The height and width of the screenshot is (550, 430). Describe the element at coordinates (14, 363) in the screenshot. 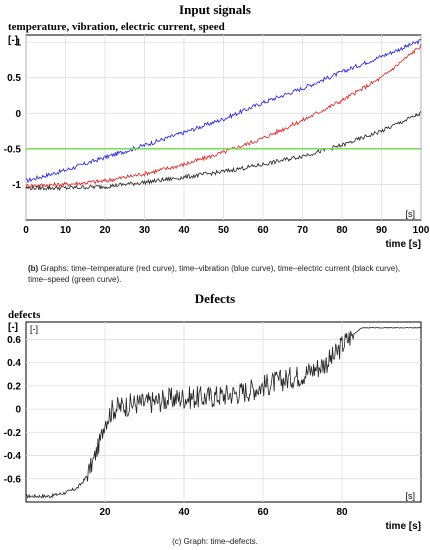

I see `y-tick-label: 0.4` at that location.